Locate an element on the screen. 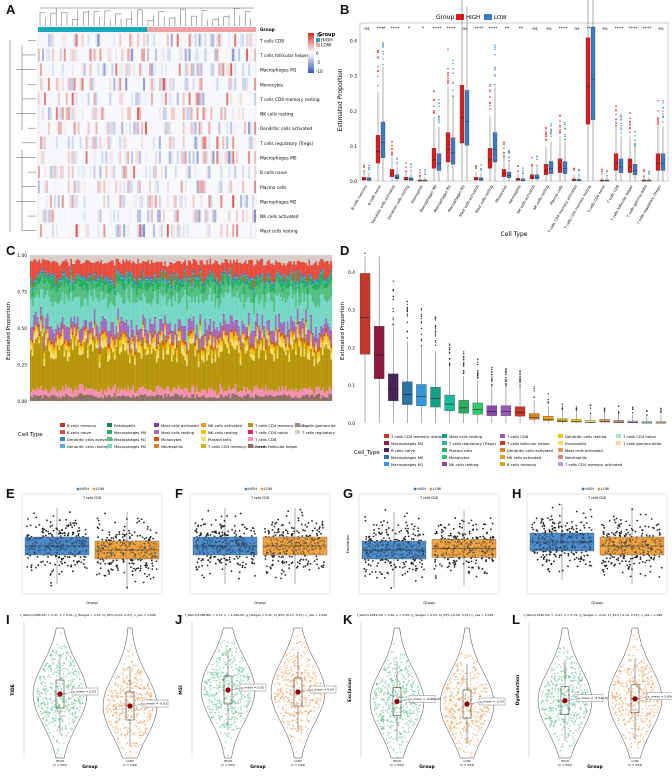 This screenshot has height=781, width=672. heatmap-row-label: NK cells activated is located at coordinates (279, 217).